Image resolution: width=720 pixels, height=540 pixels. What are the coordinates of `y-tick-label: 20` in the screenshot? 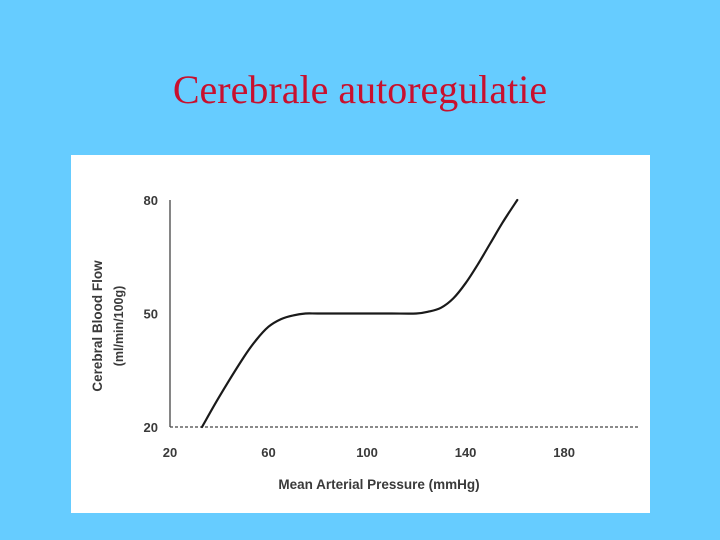 It's located at (151, 427).